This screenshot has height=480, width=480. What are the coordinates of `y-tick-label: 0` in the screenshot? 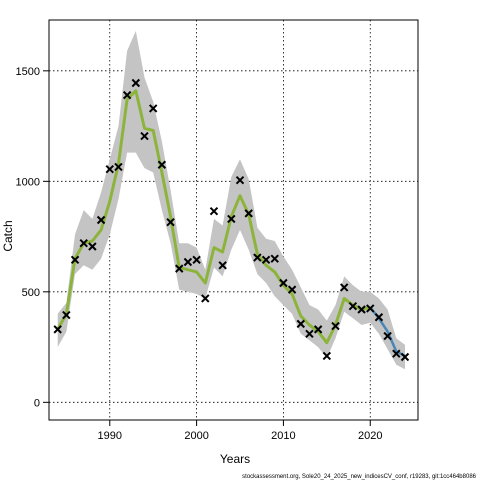 It's located at (37, 403).